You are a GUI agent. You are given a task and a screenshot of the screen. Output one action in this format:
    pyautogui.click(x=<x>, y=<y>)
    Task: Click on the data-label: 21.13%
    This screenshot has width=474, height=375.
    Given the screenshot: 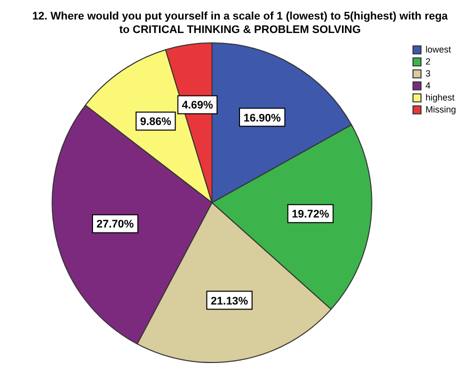 What is the action you would take?
    pyautogui.click(x=229, y=301)
    